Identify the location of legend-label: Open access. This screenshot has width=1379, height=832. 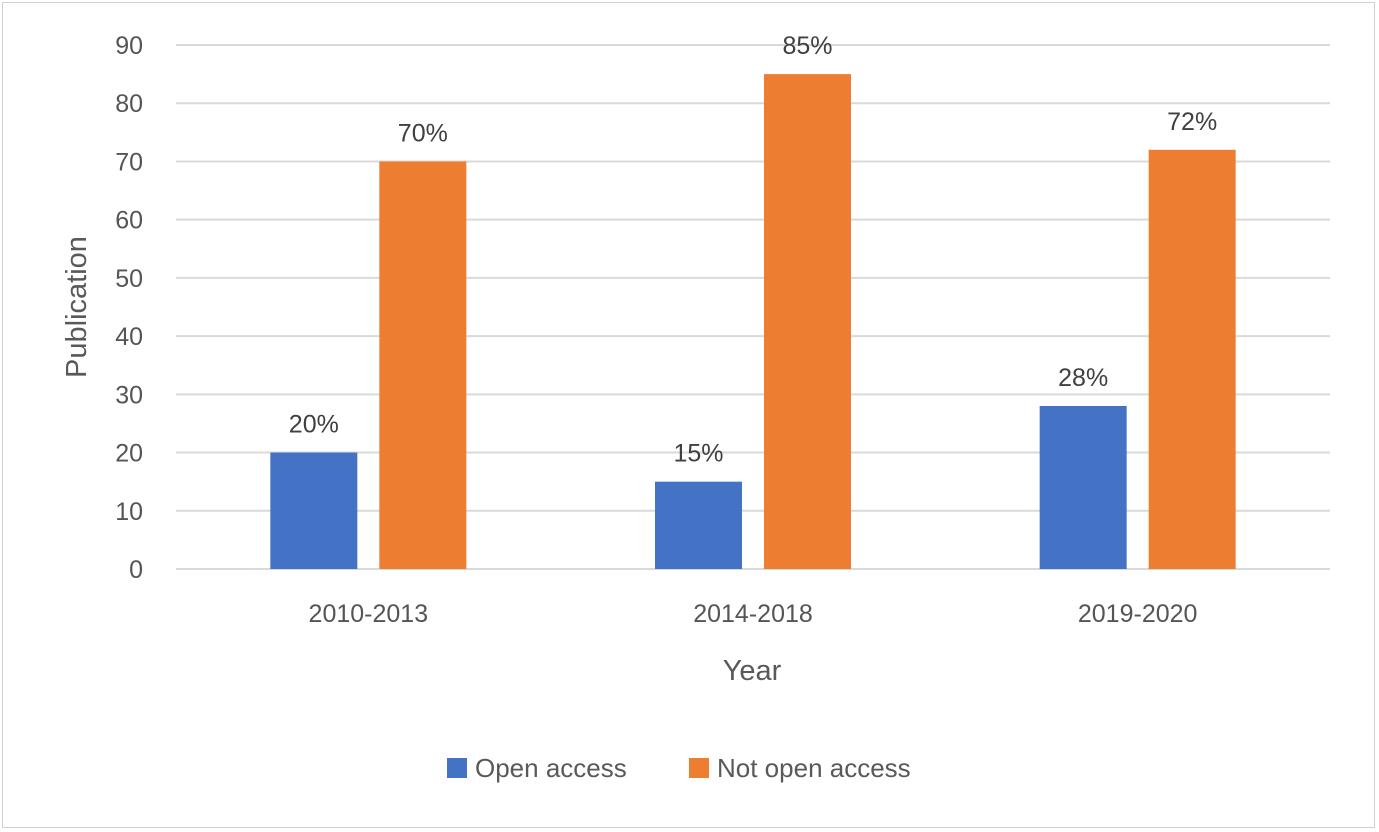
(551, 768).